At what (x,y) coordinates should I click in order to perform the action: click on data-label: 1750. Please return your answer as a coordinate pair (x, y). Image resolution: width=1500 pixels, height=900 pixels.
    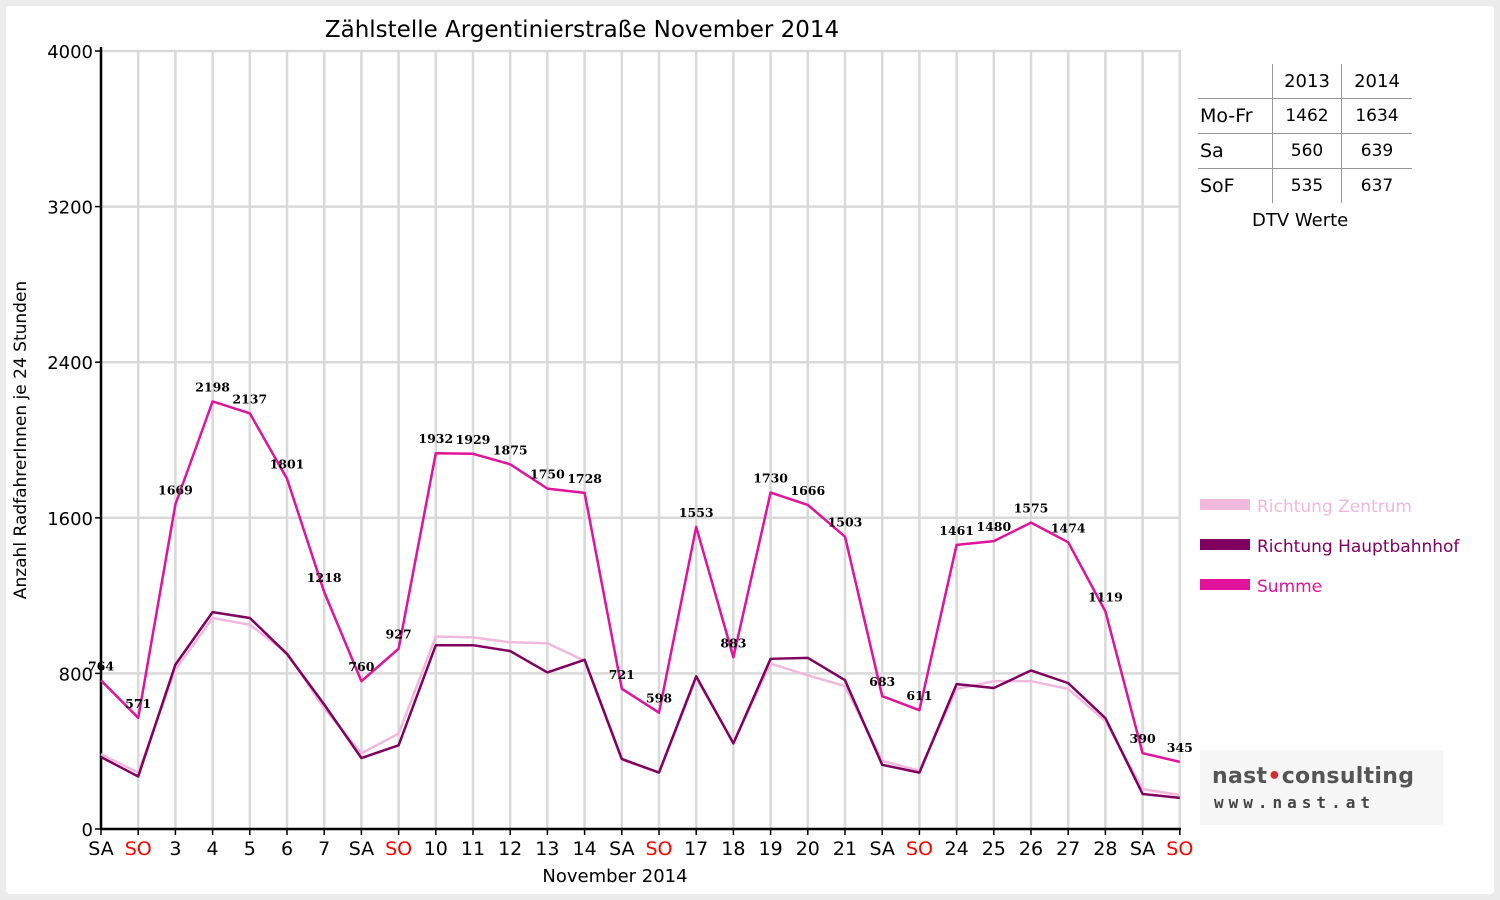
    Looking at the image, I should click on (547, 474).